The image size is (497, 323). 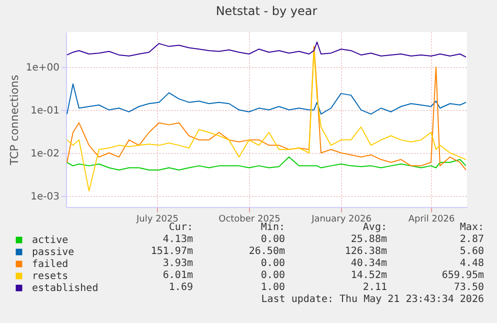 What do you see at coordinates (472, 252) in the screenshot?
I see `text: 5.60` at bounding box center [472, 252].